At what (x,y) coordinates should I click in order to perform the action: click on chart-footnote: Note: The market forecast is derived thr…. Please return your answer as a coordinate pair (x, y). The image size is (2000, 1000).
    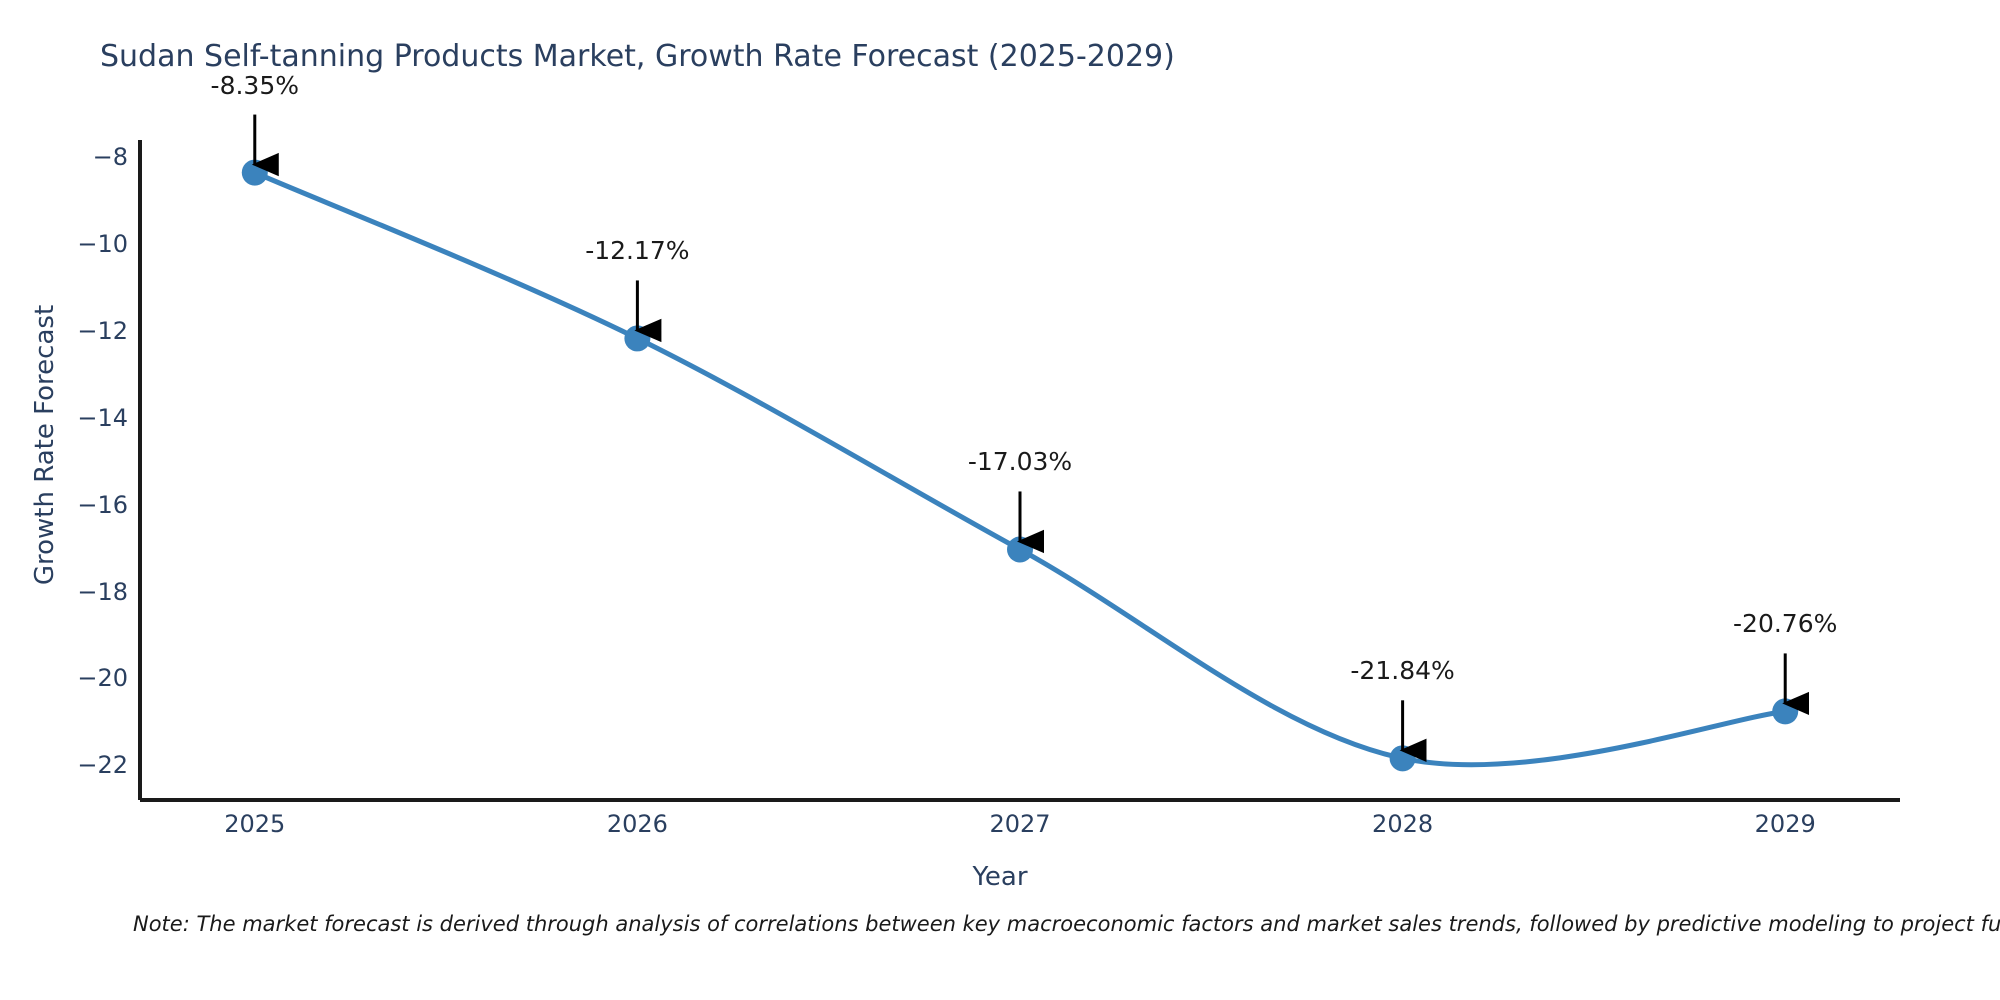
    Looking at the image, I should click on (1066, 924).